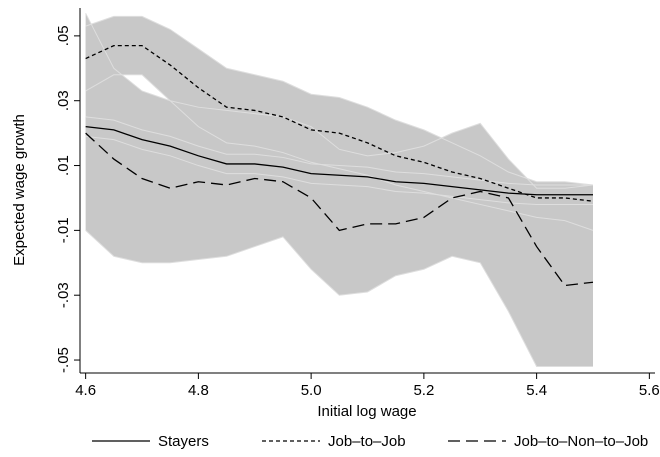  I want to click on legend-label: Stayers, so click(183, 441).